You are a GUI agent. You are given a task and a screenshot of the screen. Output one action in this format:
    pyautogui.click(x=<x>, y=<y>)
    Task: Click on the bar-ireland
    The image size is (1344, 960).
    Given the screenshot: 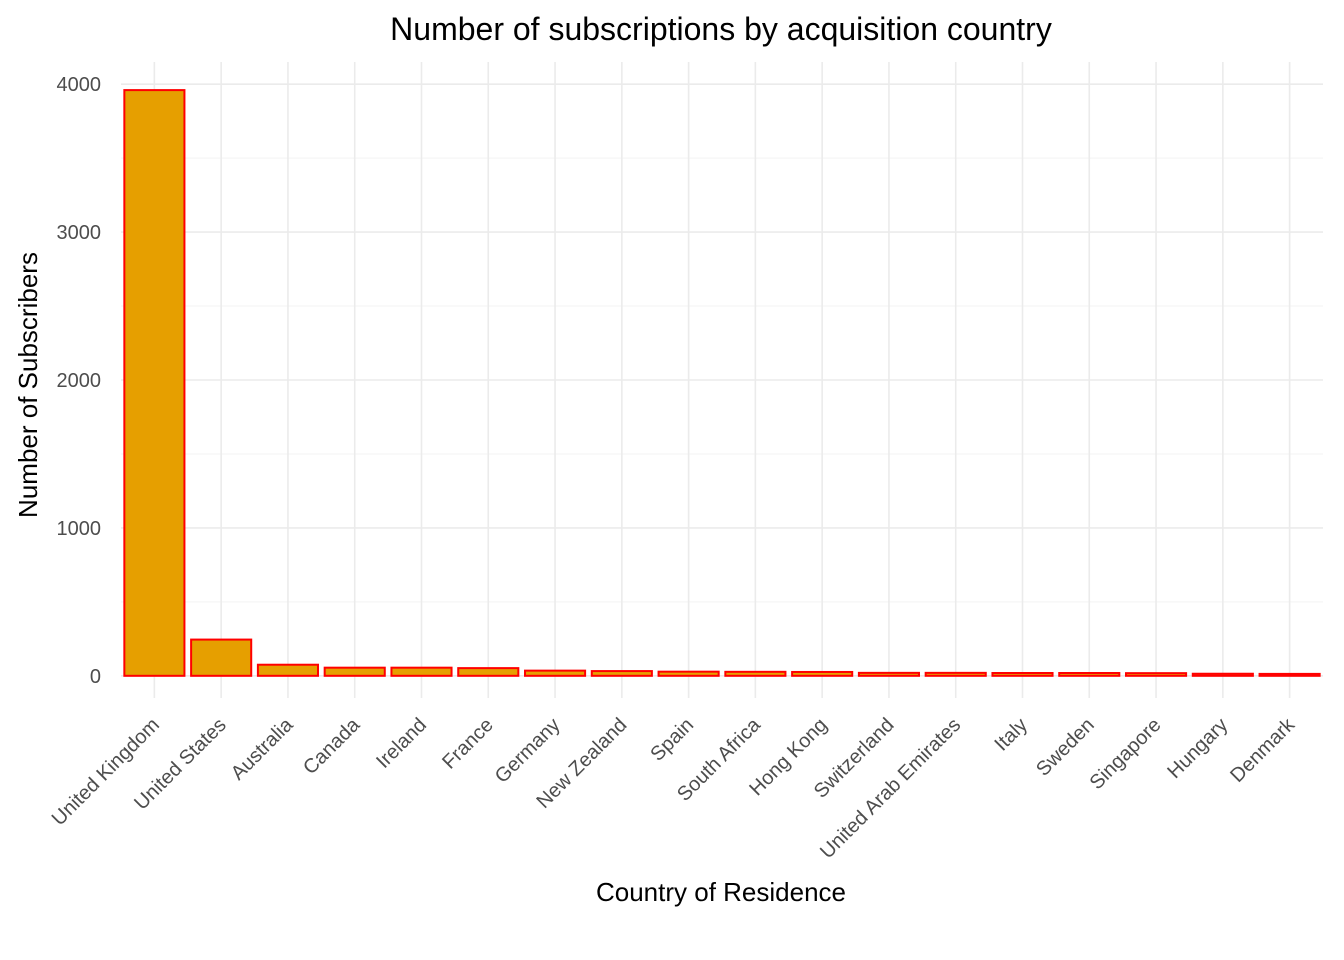 What is the action you would take?
    pyautogui.click(x=421, y=671)
    